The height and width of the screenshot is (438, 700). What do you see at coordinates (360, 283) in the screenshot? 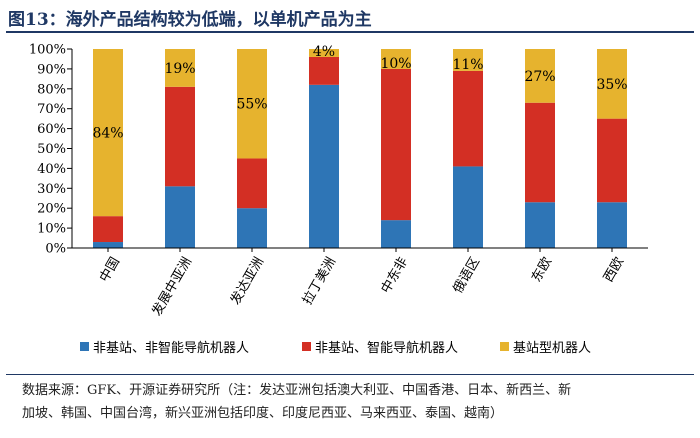
I see `x-axis: 中国 发展中亚洲 发达亚洲 拉丁美洲 中东非 俄语区 东欧 西欧` at bounding box center [360, 283].